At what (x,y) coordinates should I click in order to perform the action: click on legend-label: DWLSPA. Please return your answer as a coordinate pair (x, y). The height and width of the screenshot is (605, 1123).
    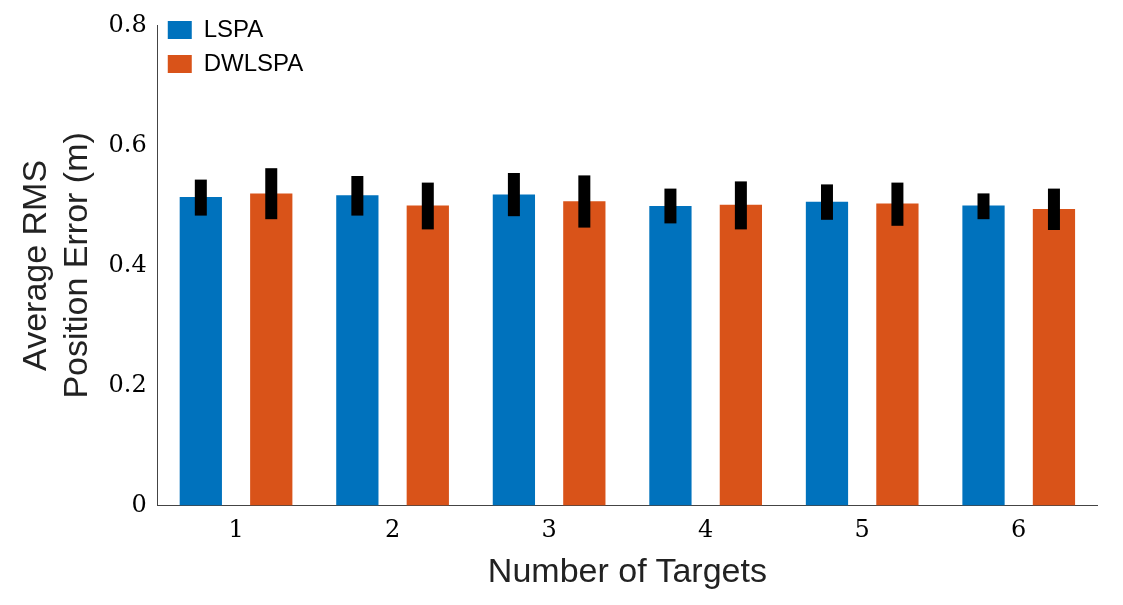
    Looking at the image, I should click on (253, 62).